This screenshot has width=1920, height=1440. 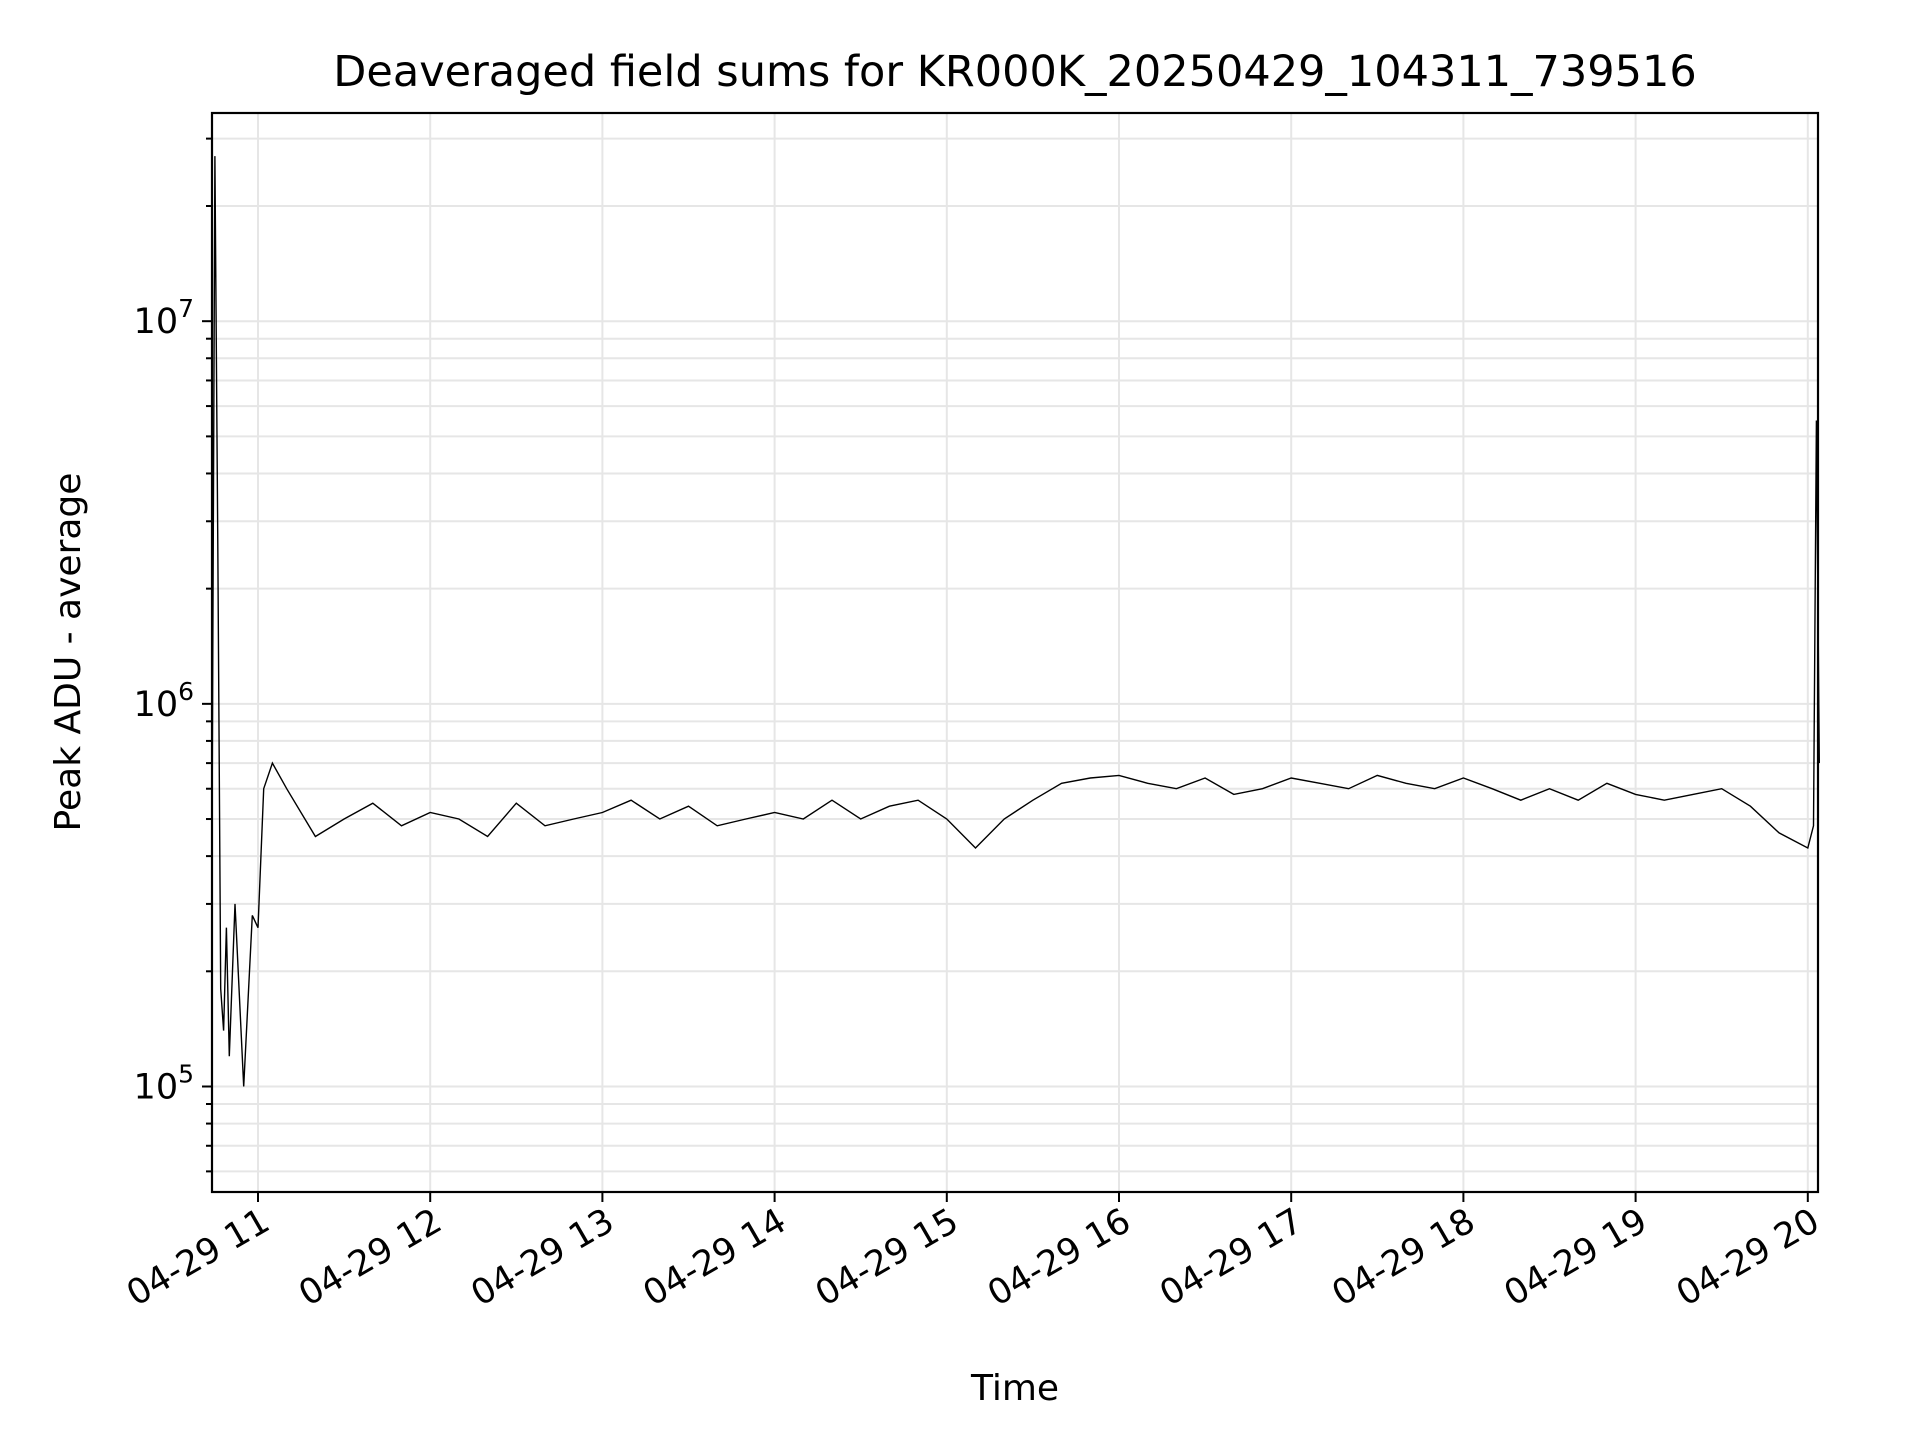 What do you see at coordinates (164, 1083) in the screenshot?
I see `y-tick-label: 10⁵` at bounding box center [164, 1083].